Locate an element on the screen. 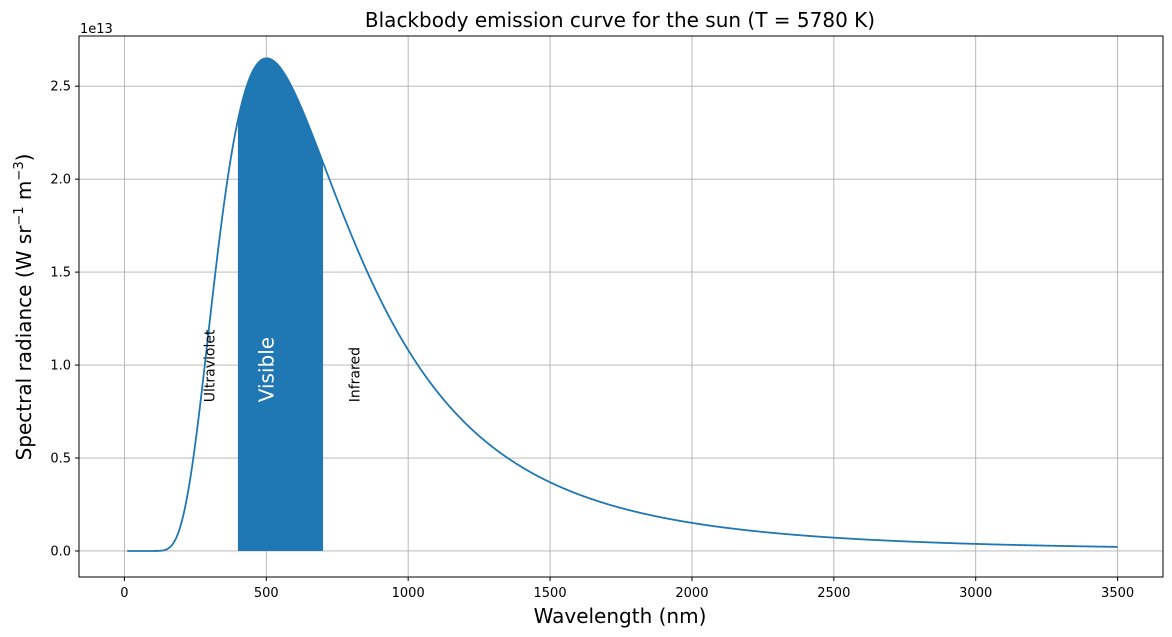 Image resolution: width=1172 pixels, height=637 pixels. y-label-mid: m is located at coordinates (24, 194).